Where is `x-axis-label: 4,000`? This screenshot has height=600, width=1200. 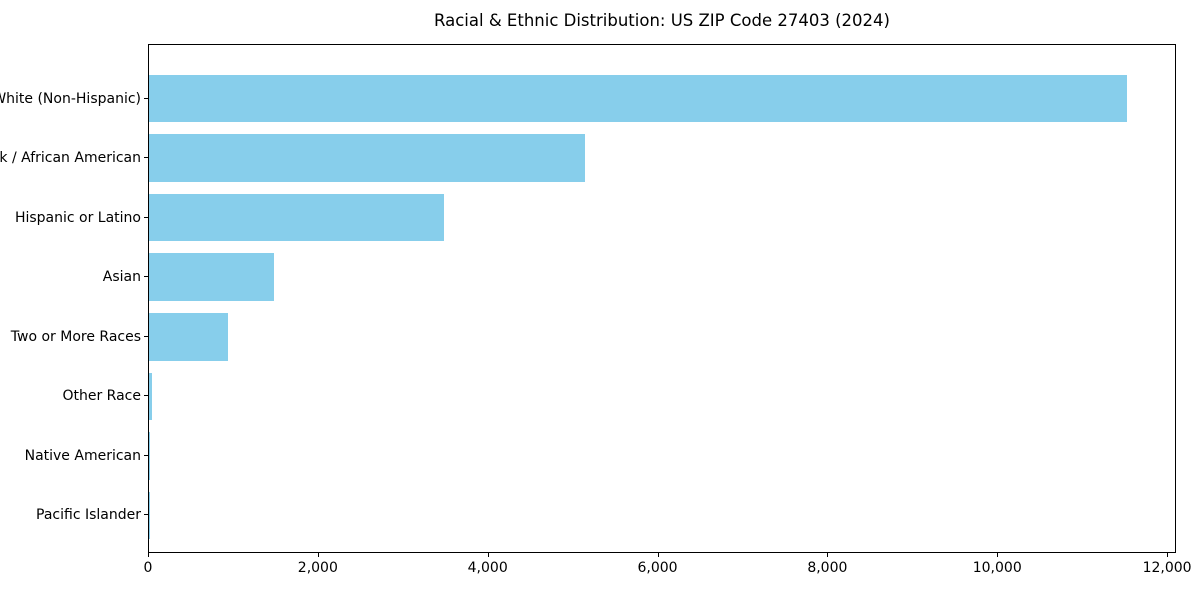 x-axis-label: 4,000 is located at coordinates (487, 568).